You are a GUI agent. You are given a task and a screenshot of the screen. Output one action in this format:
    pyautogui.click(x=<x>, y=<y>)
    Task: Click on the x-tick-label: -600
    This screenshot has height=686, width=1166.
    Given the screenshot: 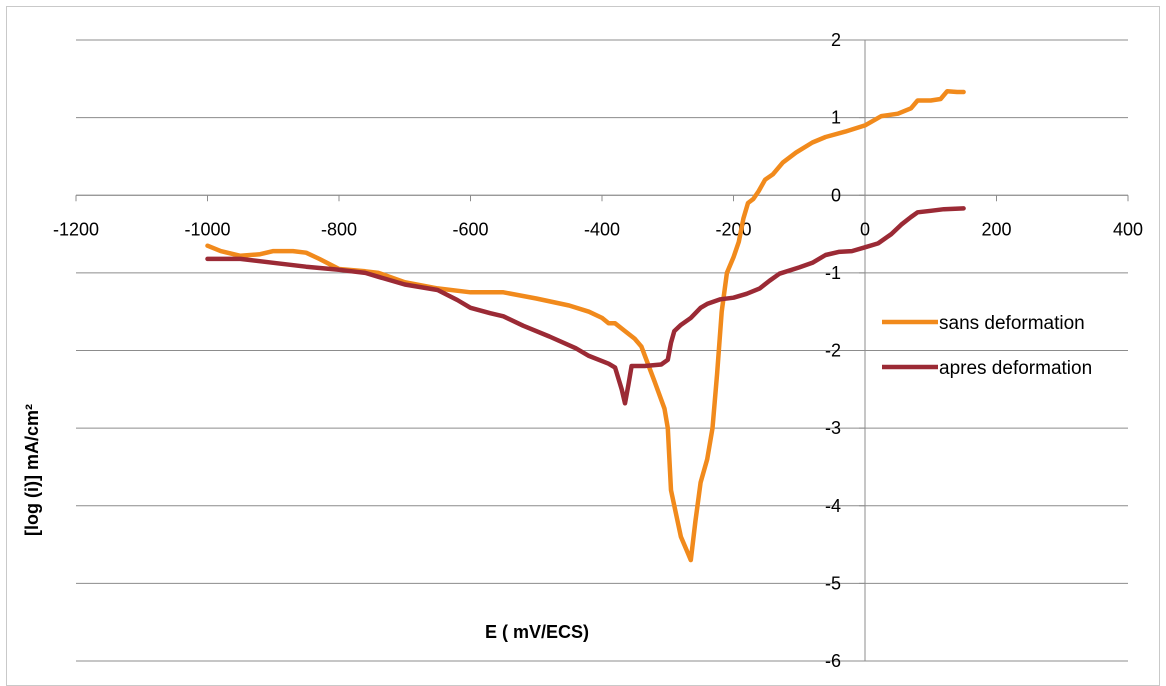 What is the action you would take?
    pyautogui.click(x=470, y=229)
    